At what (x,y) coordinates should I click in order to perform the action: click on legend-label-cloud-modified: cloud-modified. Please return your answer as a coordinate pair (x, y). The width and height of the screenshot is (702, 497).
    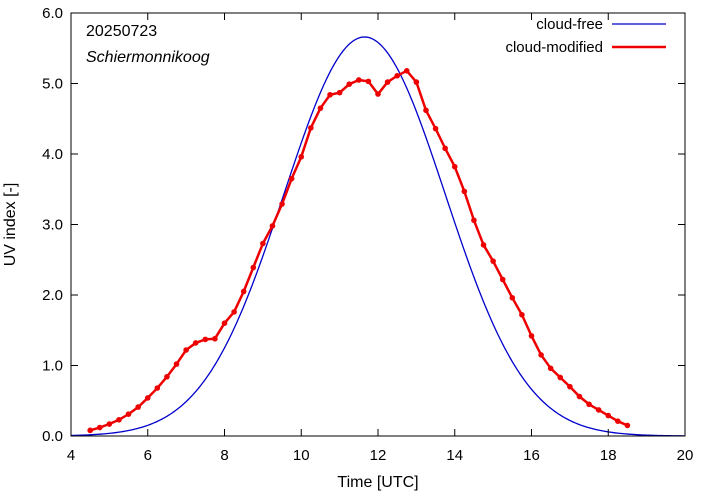
    Looking at the image, I should click on (554, 47).